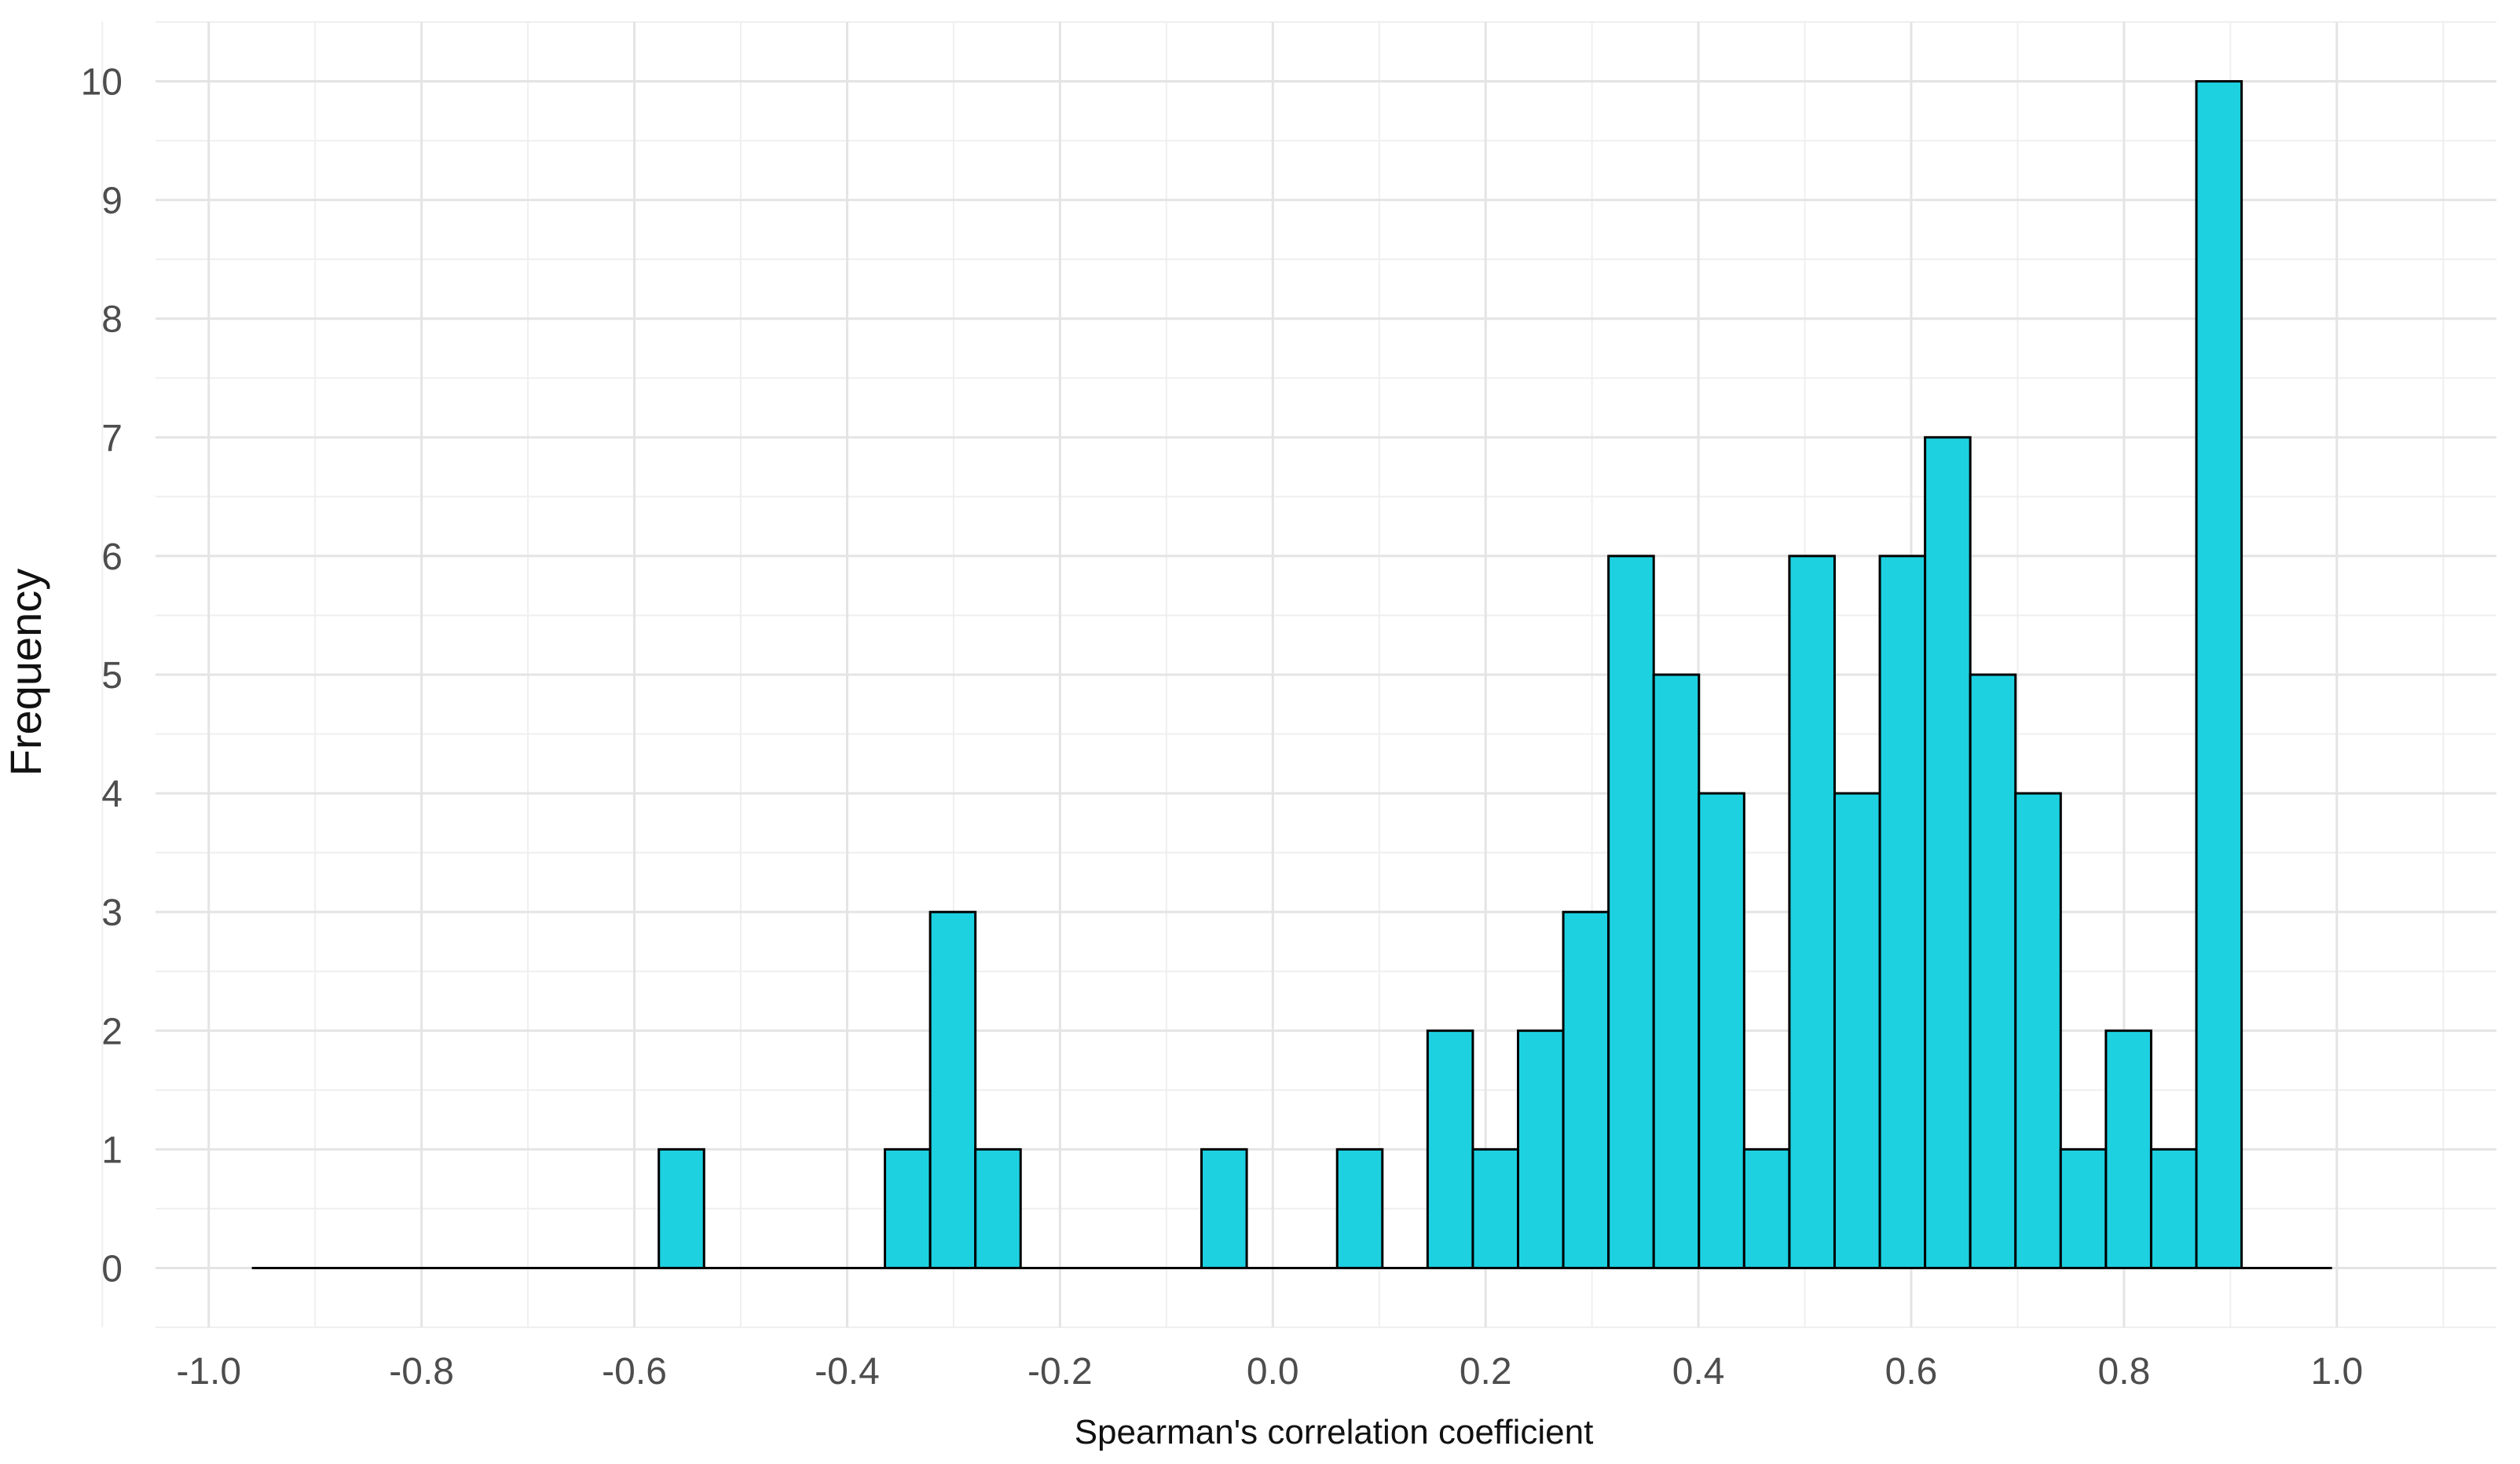  I want to click on x-tick-label: -0.4, so click(847, 1372).